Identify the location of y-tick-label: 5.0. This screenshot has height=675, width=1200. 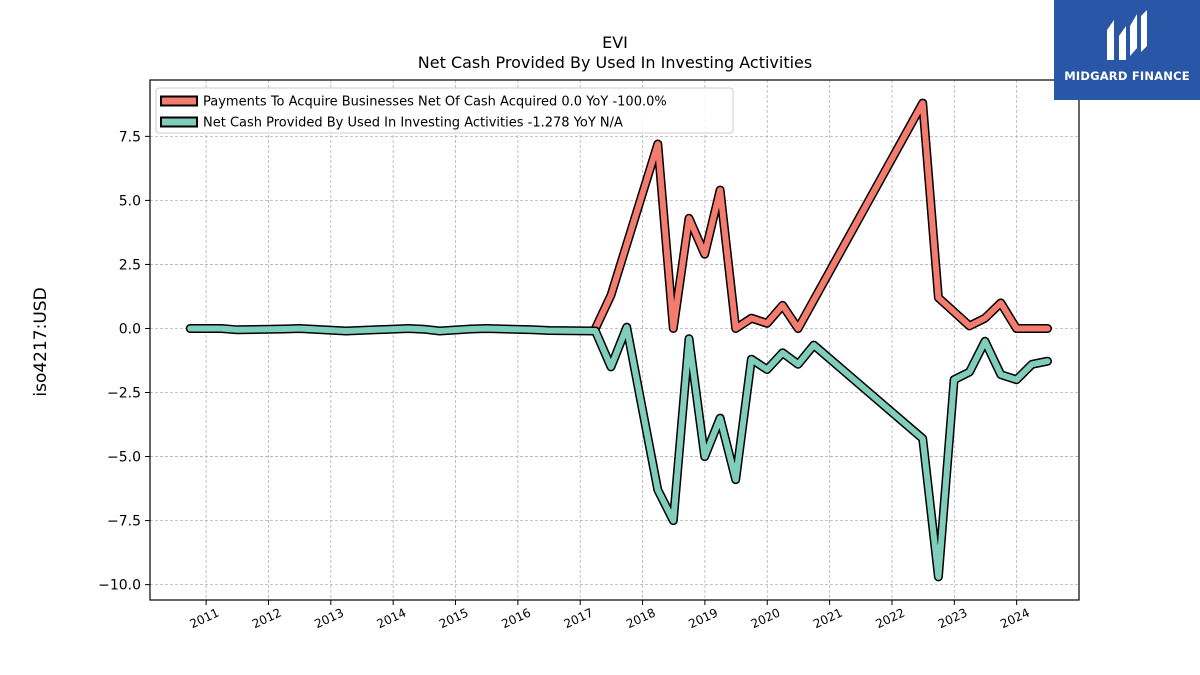
(130, 201).